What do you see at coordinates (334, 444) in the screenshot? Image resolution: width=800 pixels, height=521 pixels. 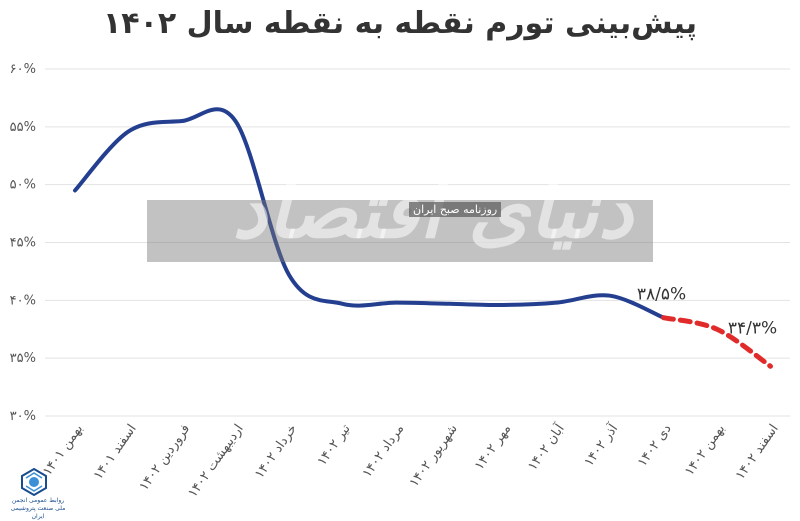 I see `x-tick-label: تیر ۱۴۰۲` at bounding box center [334, 444].